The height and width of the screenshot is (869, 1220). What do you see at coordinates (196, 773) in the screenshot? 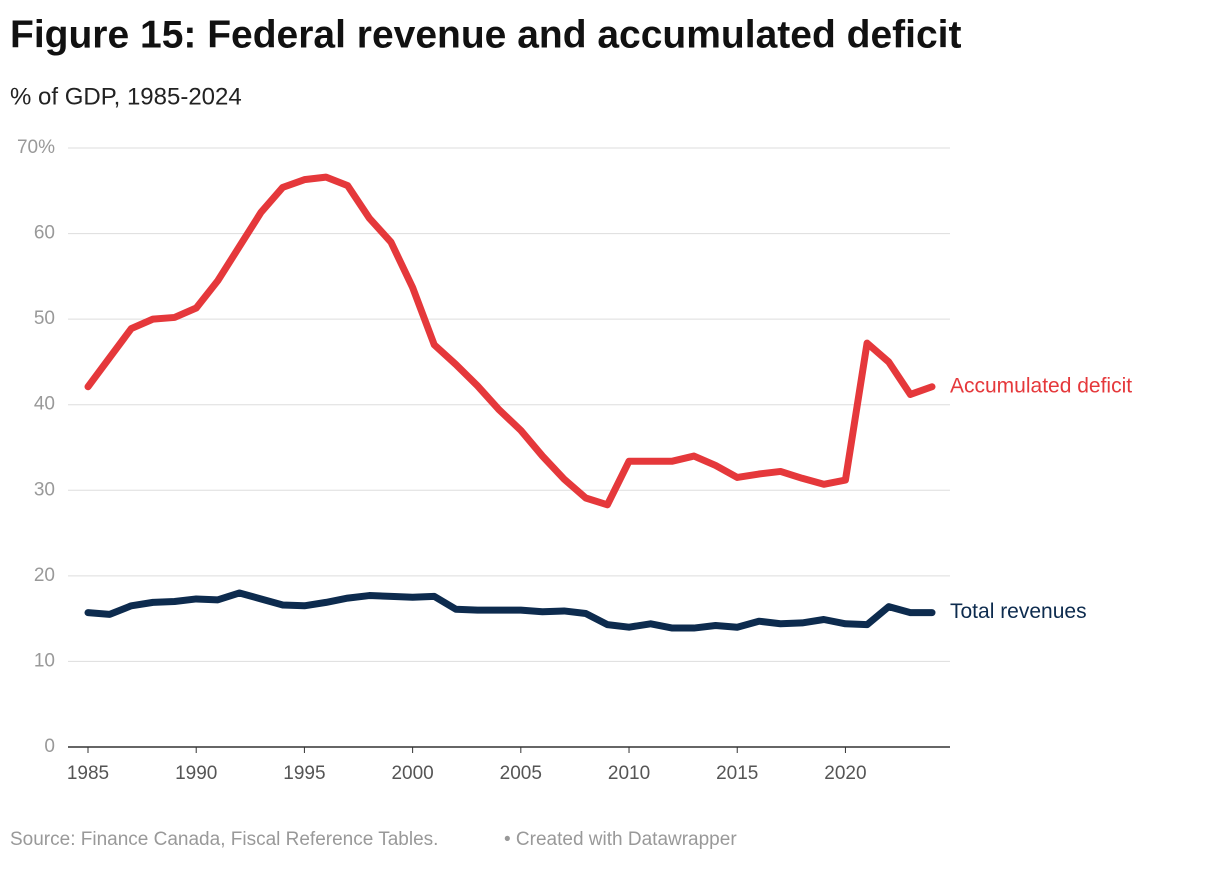
I see `x-tick-label: 1990` at bounding box center [196, 773].